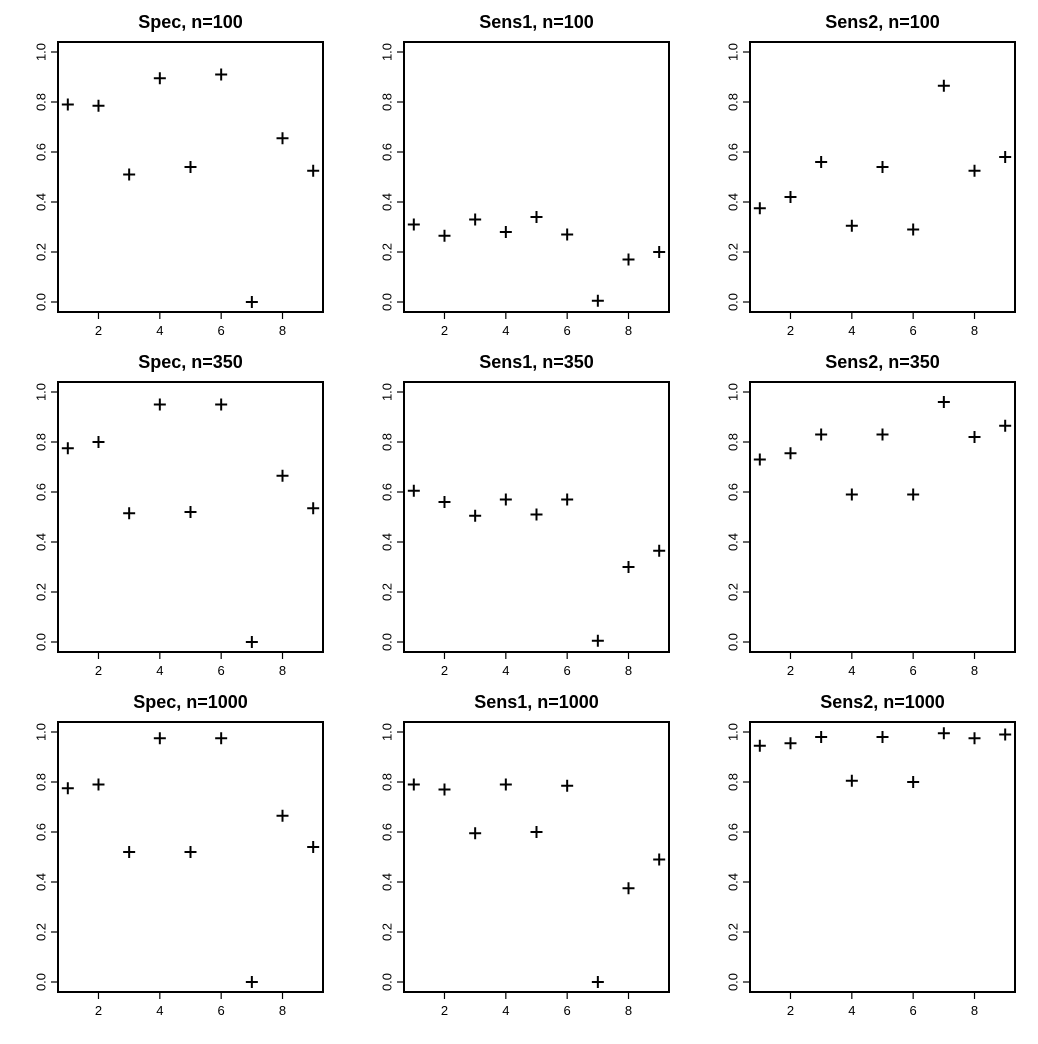  I want to click on scatter-panel: Sens1, n=350 2 4 6 8 0.0 0.2 0.4 0.6 0.8 1.0, so click(519, 510).